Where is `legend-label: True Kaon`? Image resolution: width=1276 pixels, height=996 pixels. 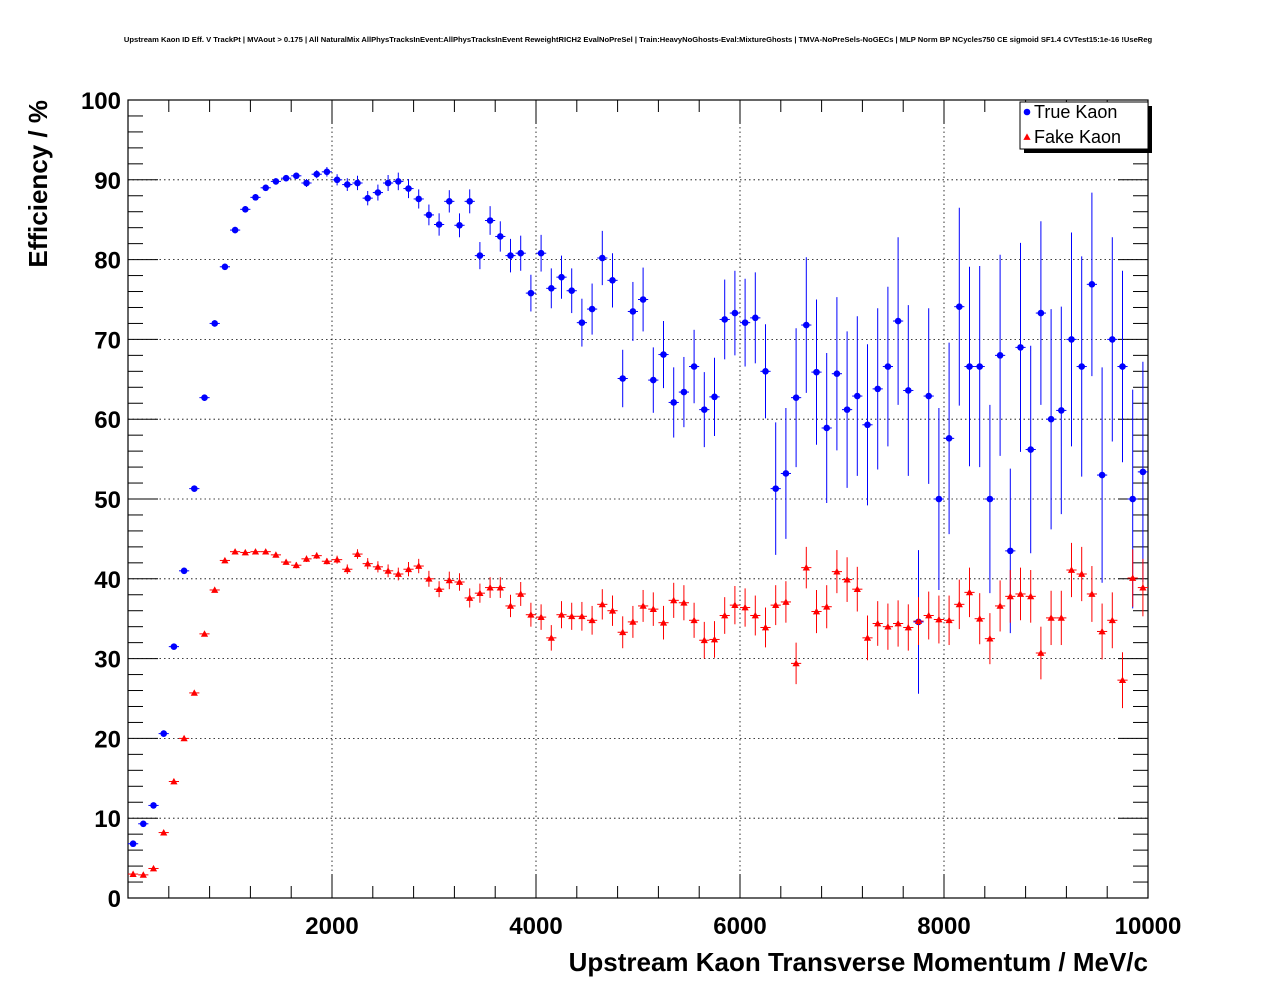 legend-label: True Kaon is located at coordinates (1075, 112).